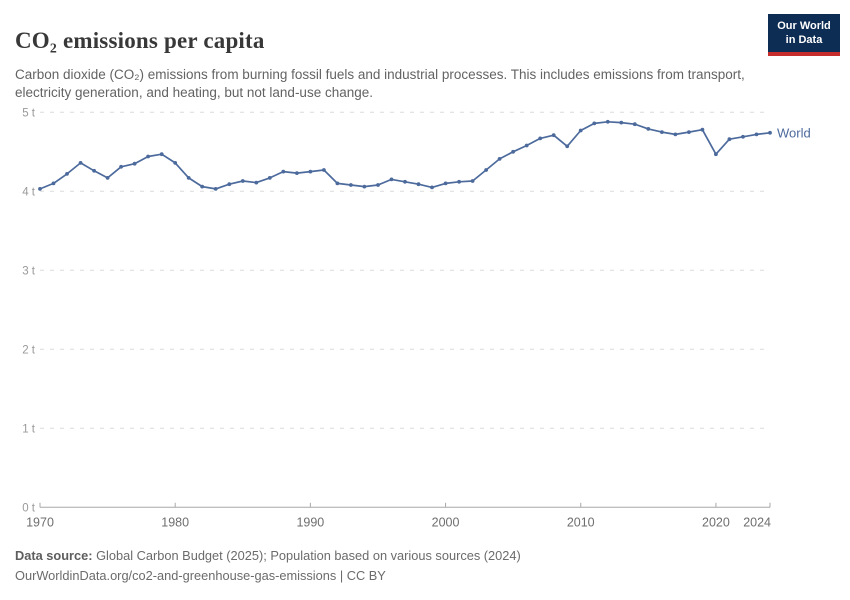 The image size is (850, 600). Describe the element at coordinates (804, 40) in the screenshot. I see `owid-logo-line2: in Data` at that location.